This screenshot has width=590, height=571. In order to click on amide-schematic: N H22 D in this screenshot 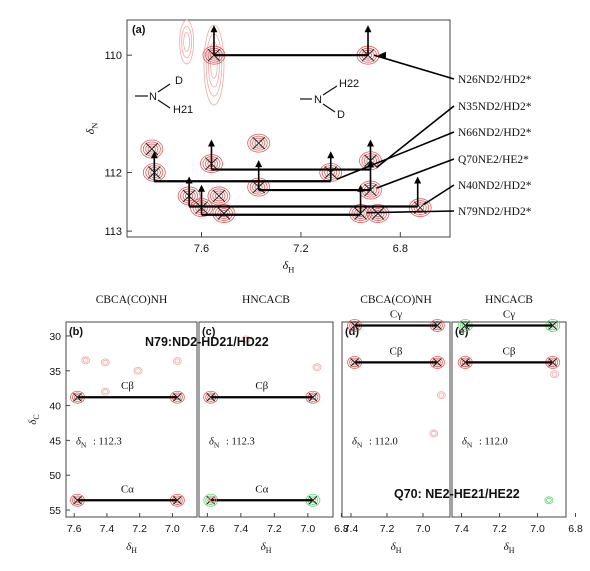, I will do `click(329, 99)`.